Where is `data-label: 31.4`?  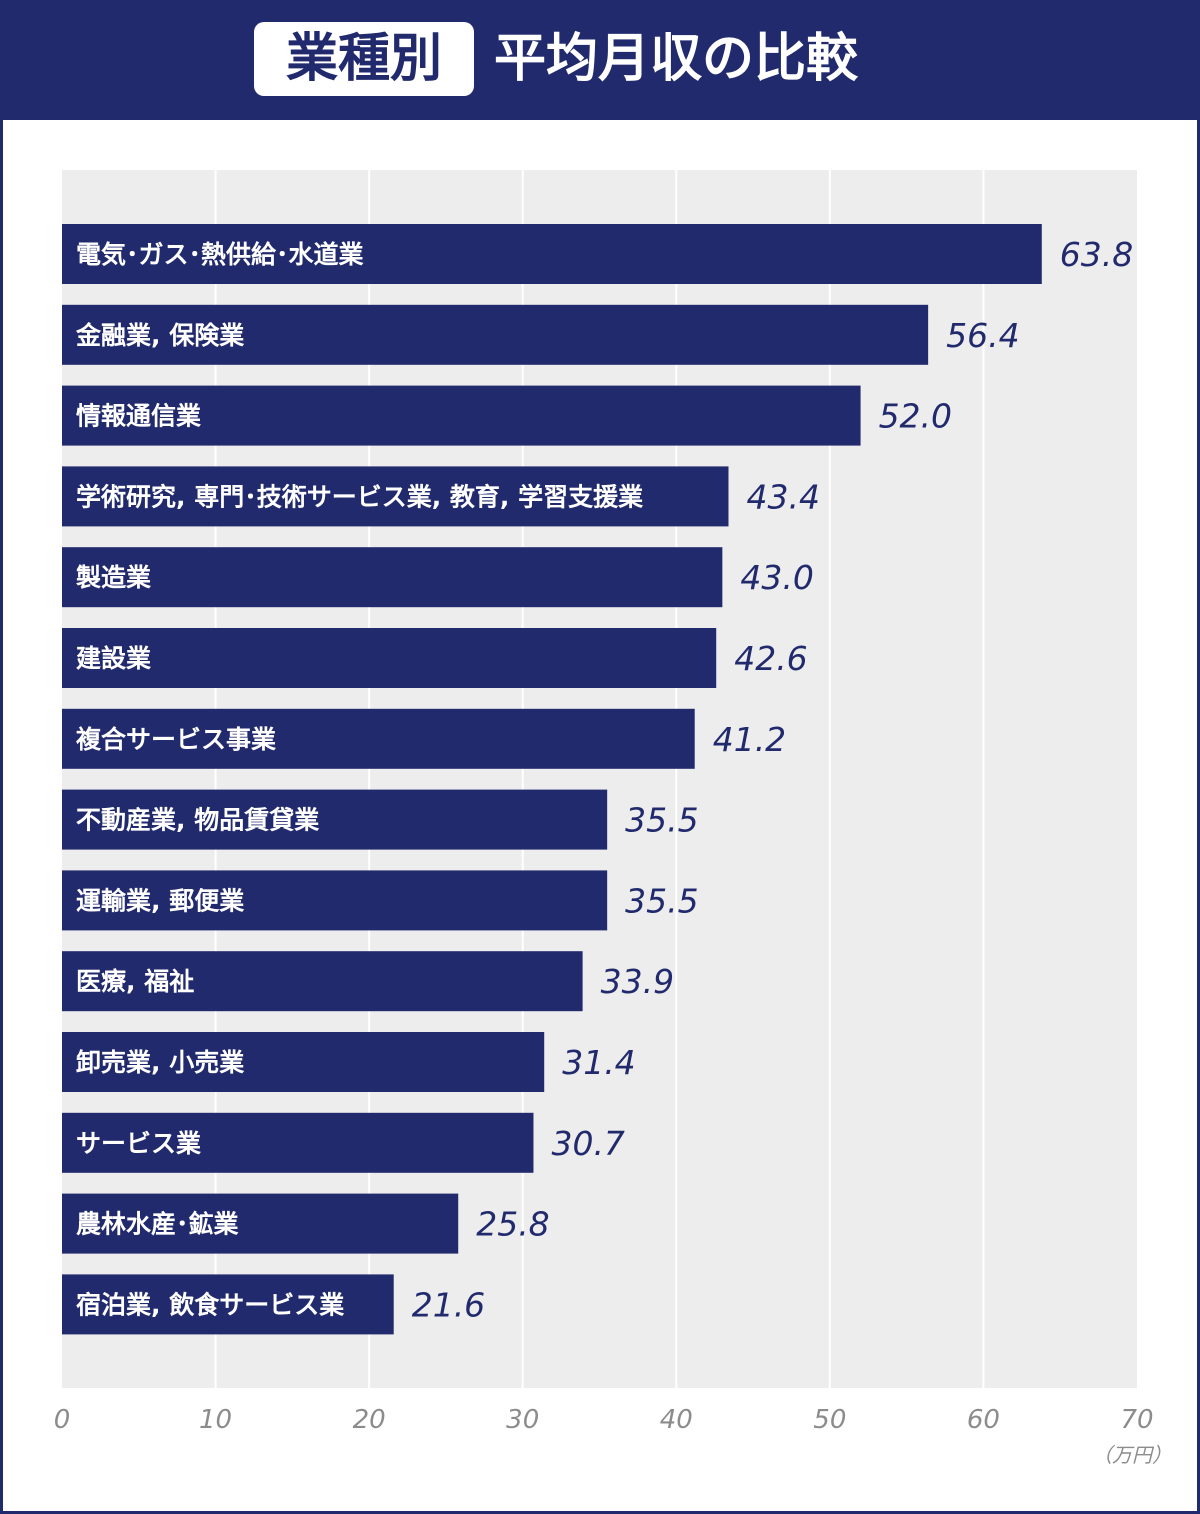 data-label: 31.4 is located at coordinates (598, 1062).